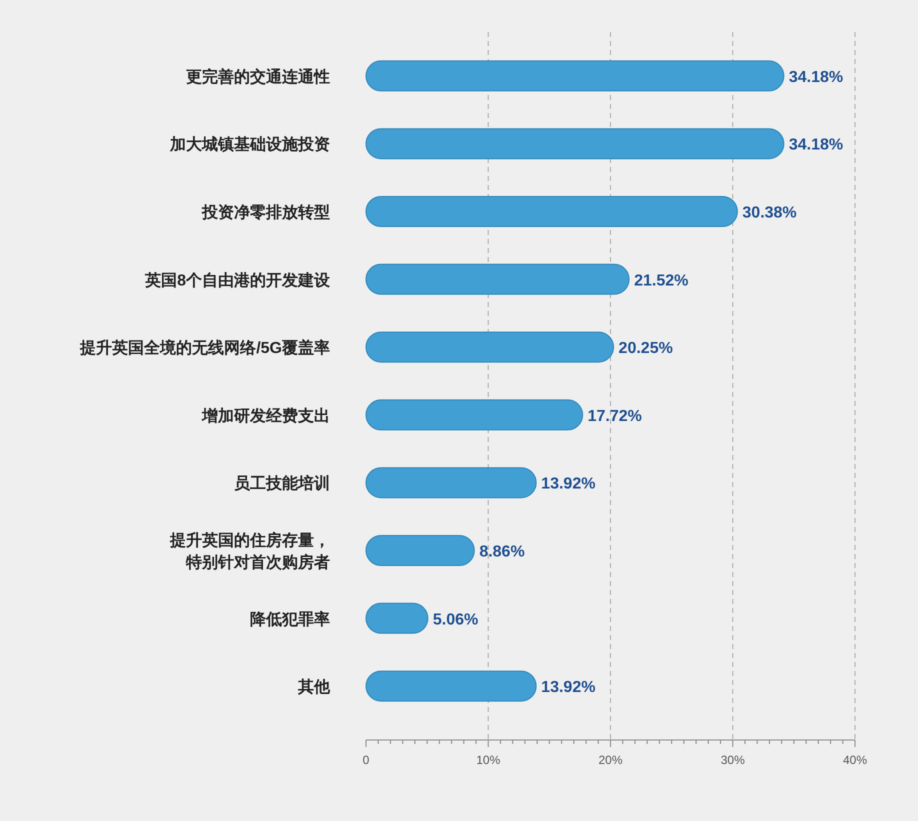 The height and width of the screenshot is (821, 918). What do you see at coordinates (769, 213) in the screenshot?
I see `data-label: 30.38%` at bounding box center [769, 213].